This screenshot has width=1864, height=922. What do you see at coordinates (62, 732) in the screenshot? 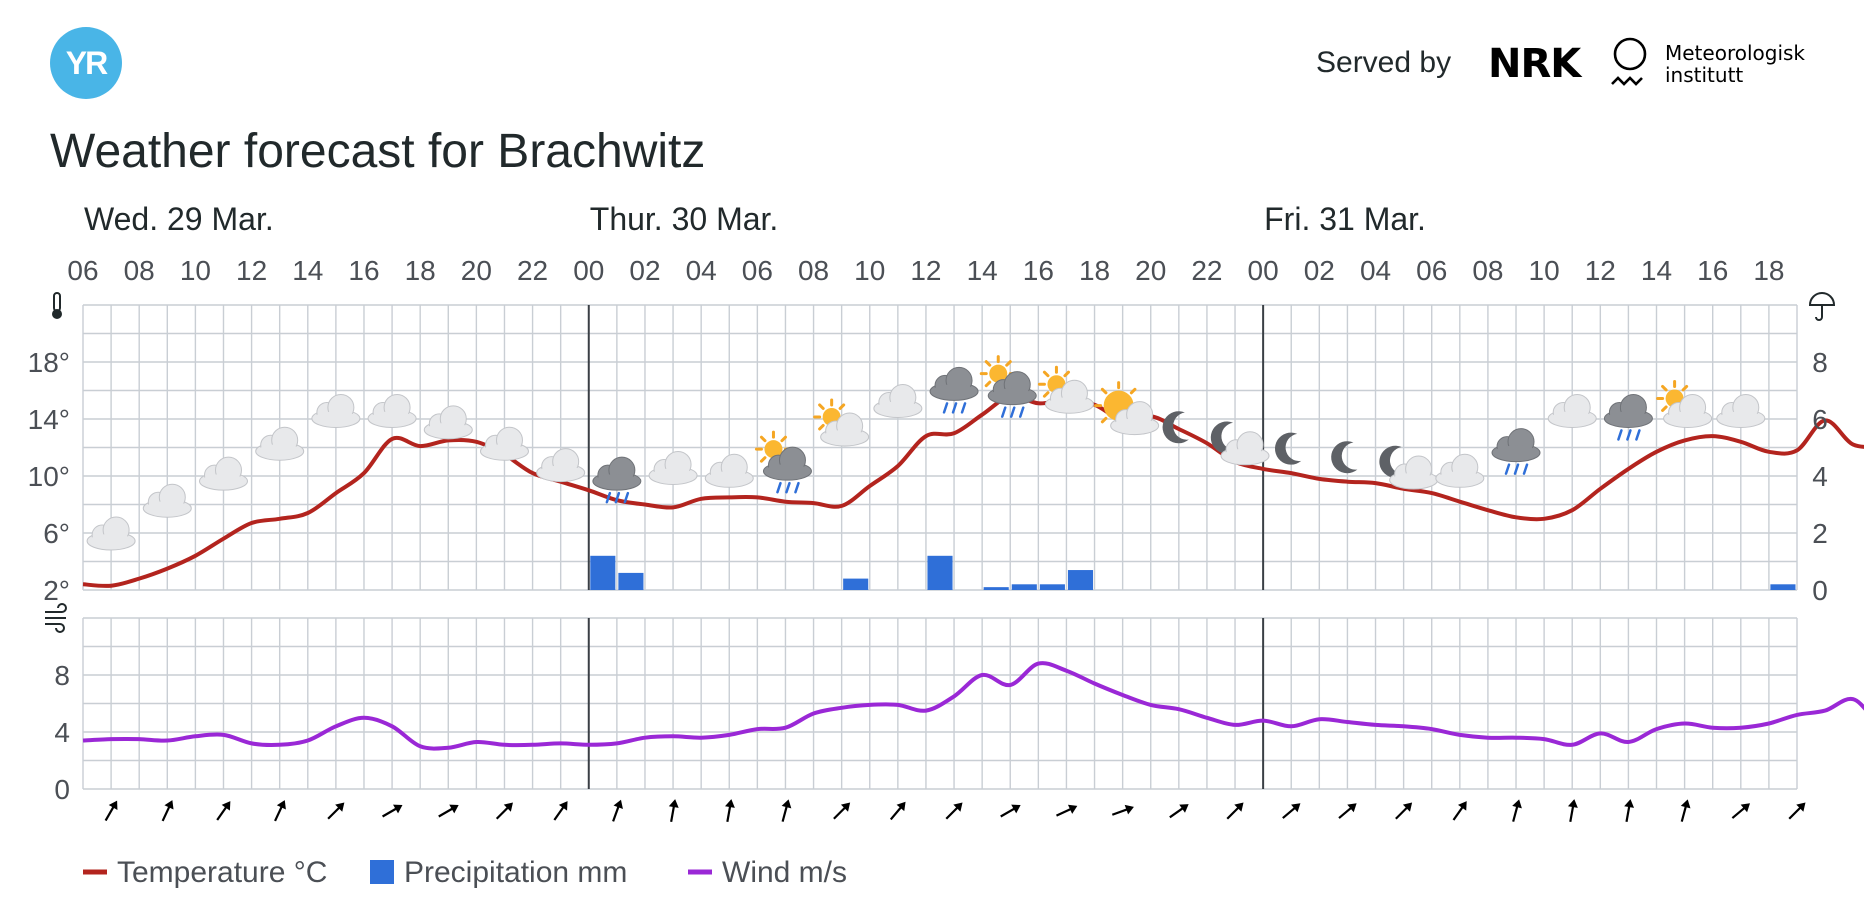
I see `wind-tick-label: 4` at bounding box center [62, 732].